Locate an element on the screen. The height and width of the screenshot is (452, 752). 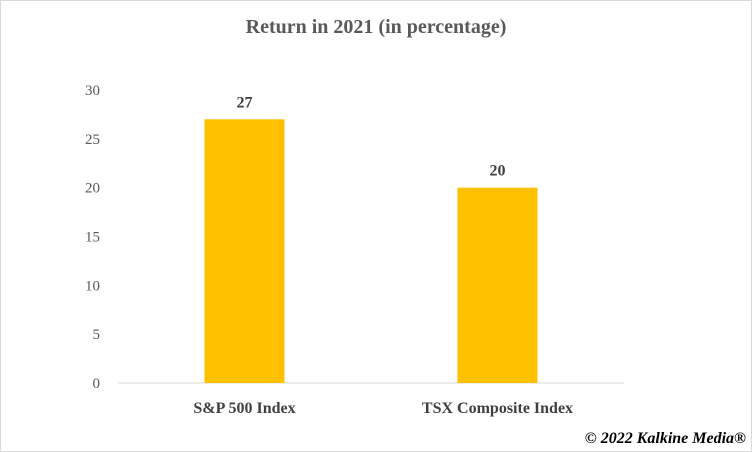
y-tick-label: 15 is located at coordinates (92, 238).